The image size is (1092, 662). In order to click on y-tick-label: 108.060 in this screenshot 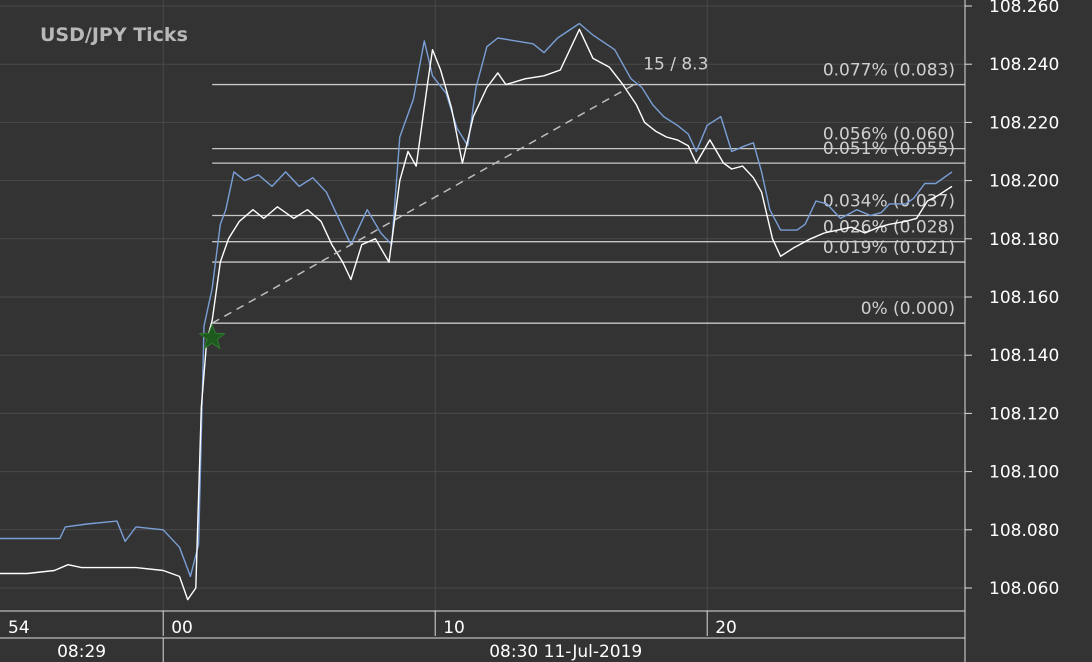, I will do `click(1024, 589)`.